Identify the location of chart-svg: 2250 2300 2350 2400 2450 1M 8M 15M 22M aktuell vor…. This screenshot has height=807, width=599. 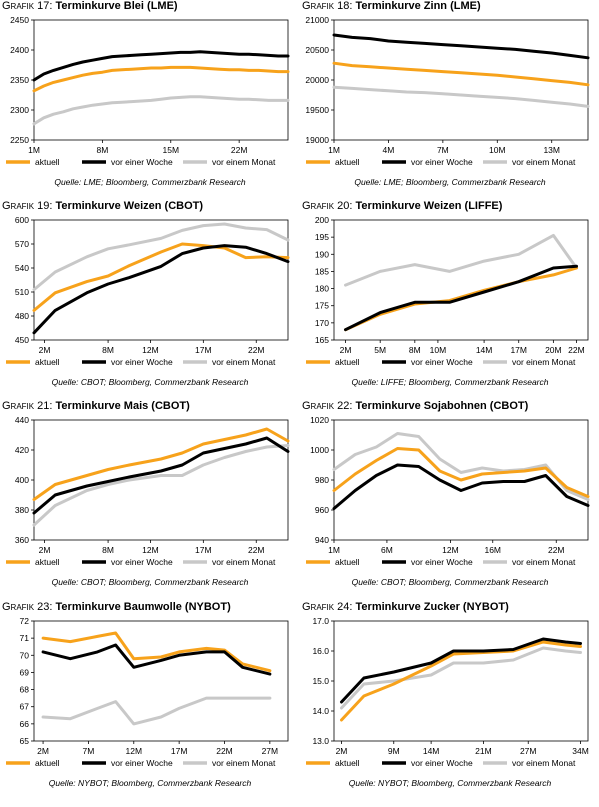
(148, 91).